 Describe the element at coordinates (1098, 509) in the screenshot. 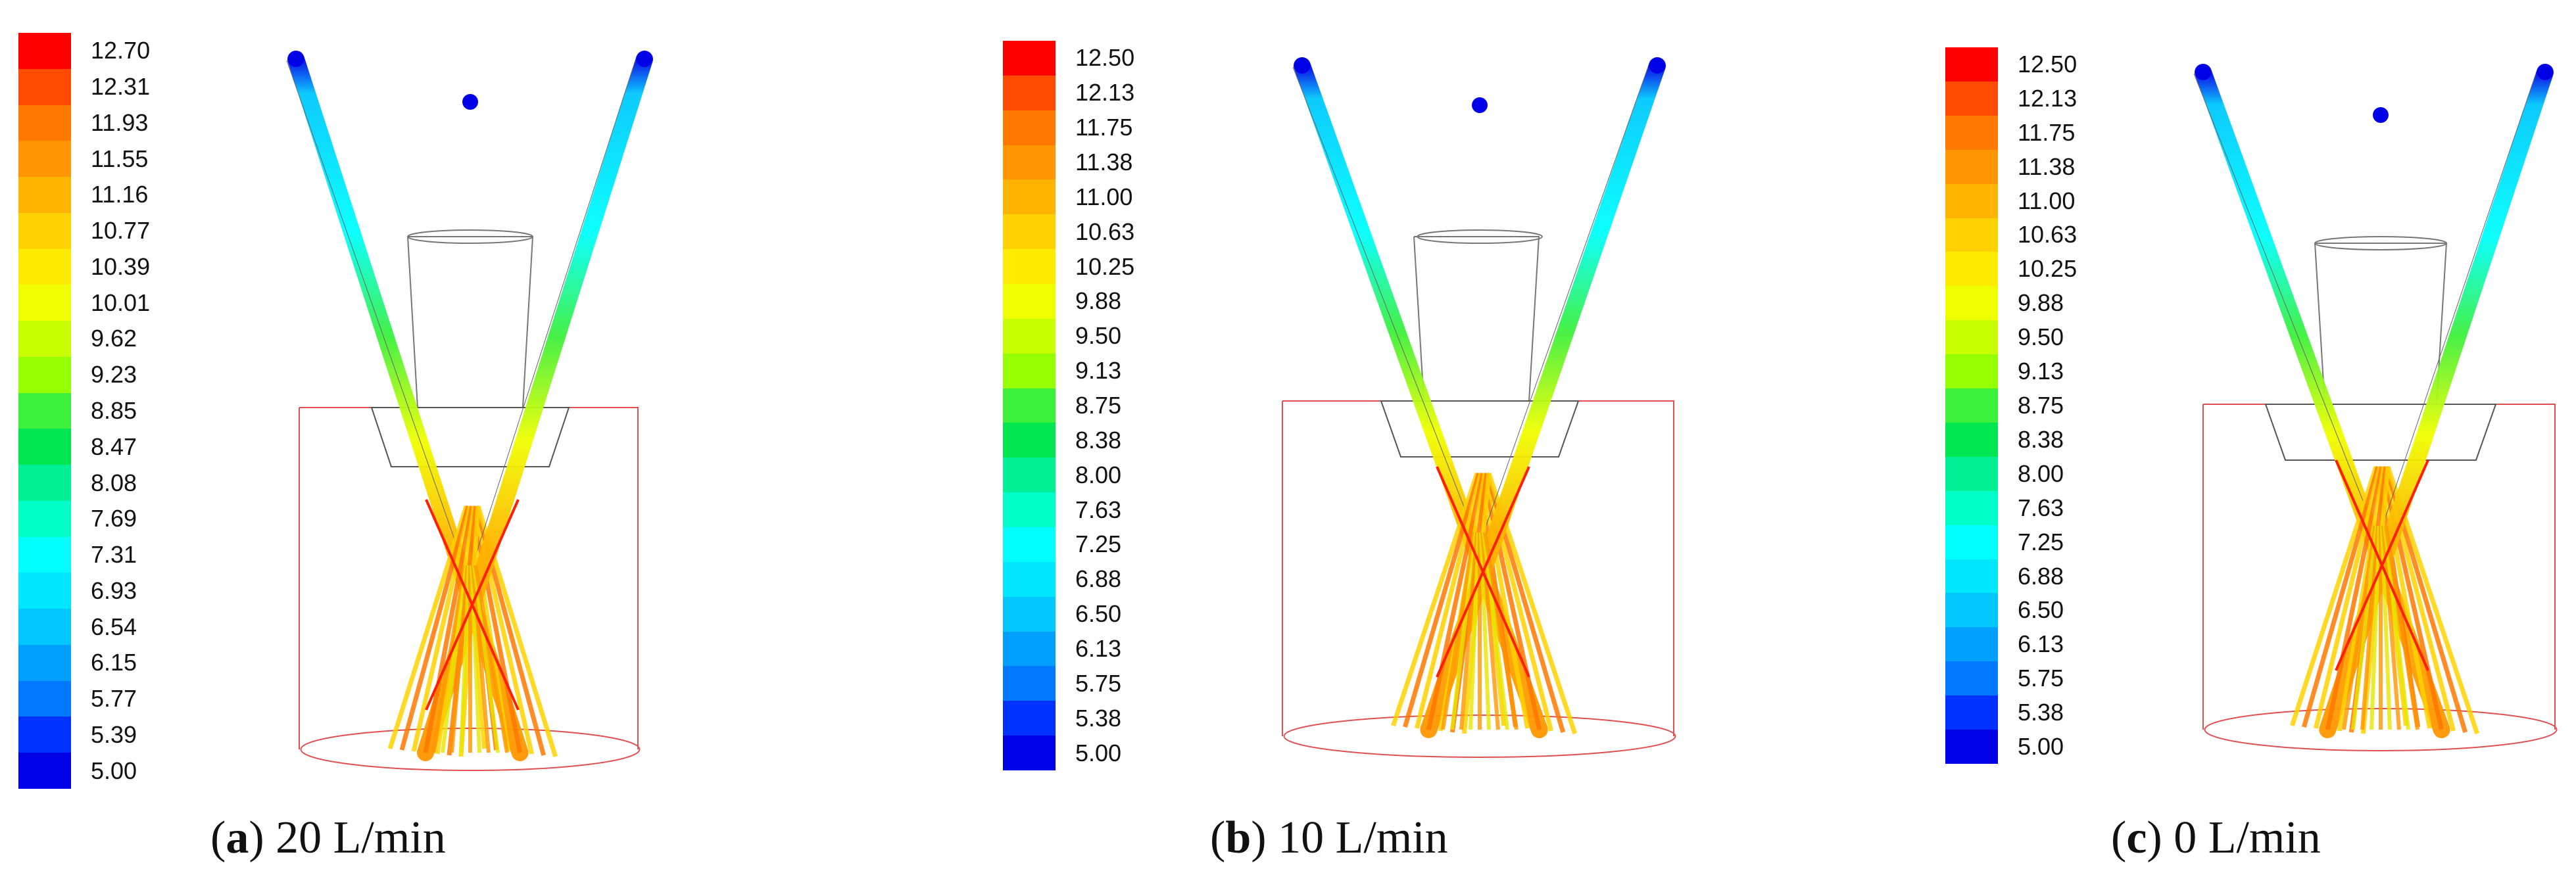

I see `legend-tick-label: 7.63` at that location.